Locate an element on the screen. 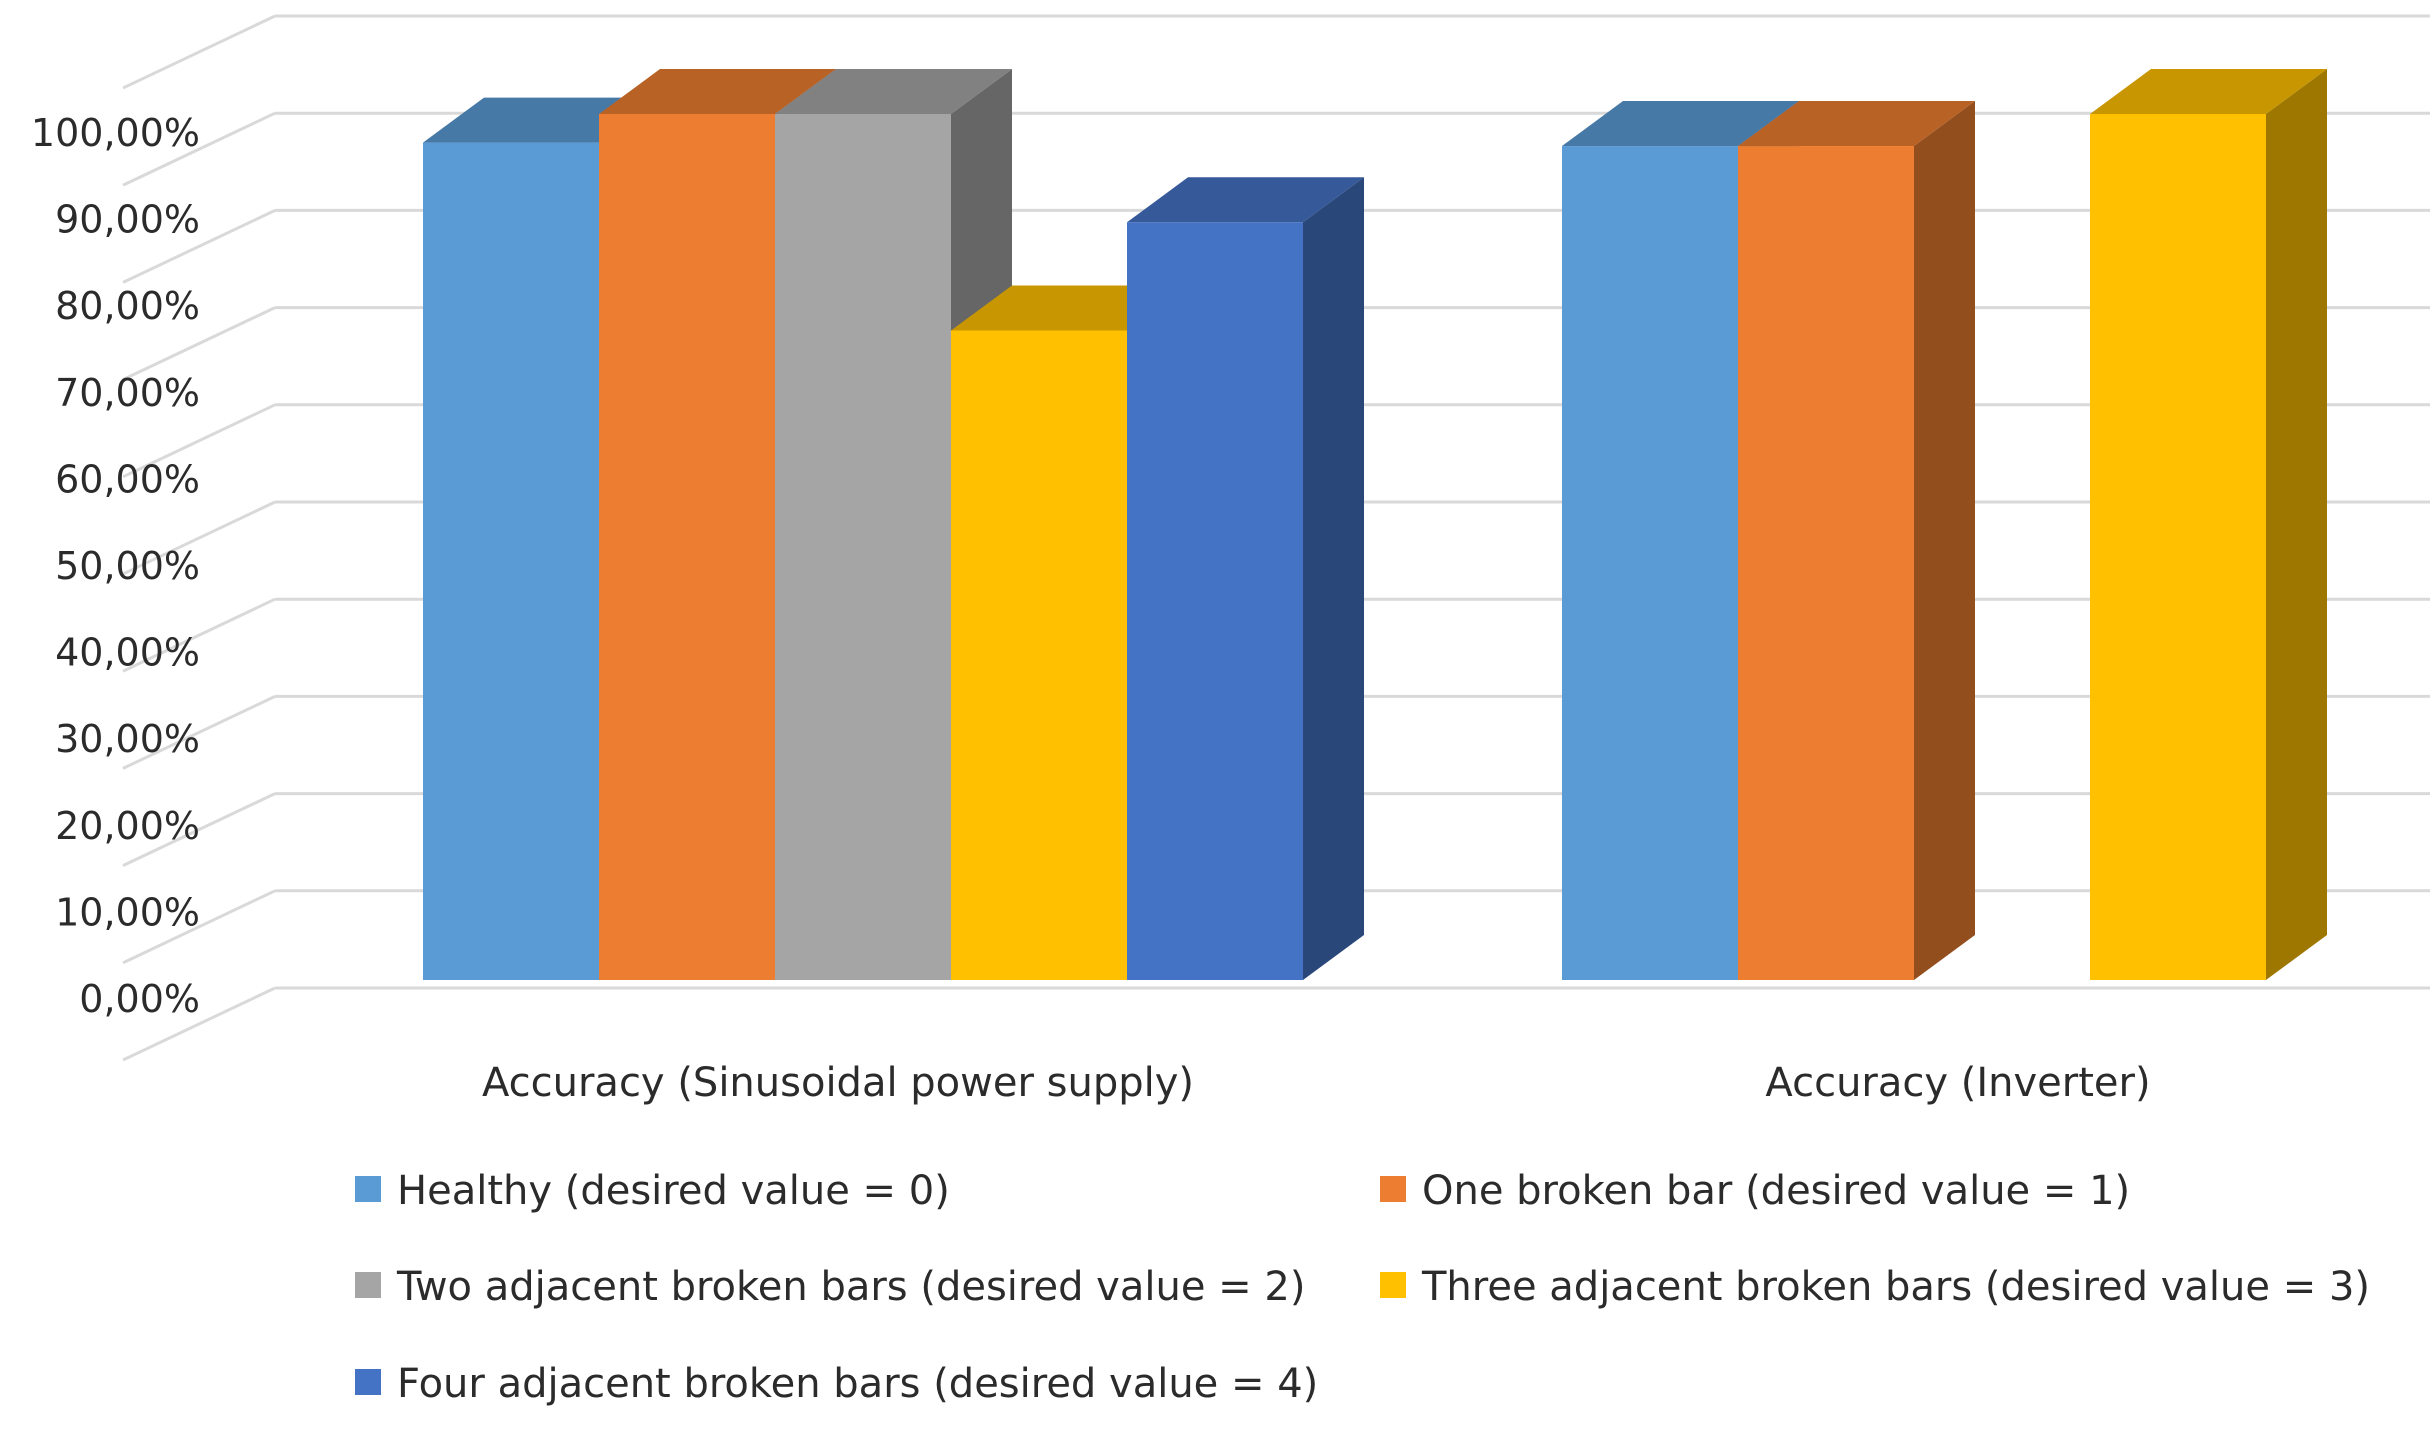 This screenshot has width=2430, height=1443. category-label: Accuracy (Inverter) is located at coordinates (1957, 1083).